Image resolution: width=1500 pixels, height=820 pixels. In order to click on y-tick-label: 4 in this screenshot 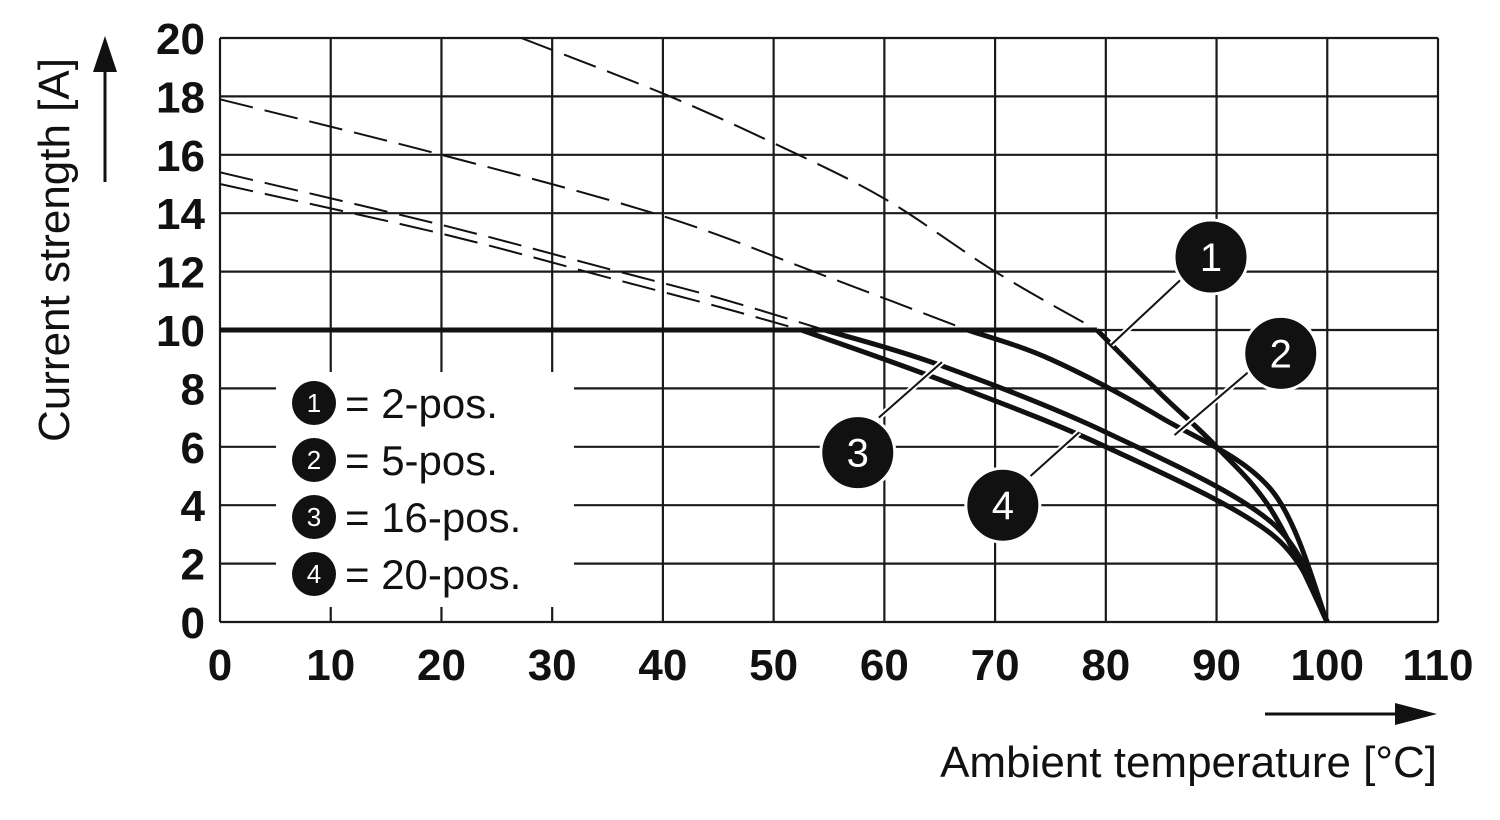, I will do `click(193, 506)`.